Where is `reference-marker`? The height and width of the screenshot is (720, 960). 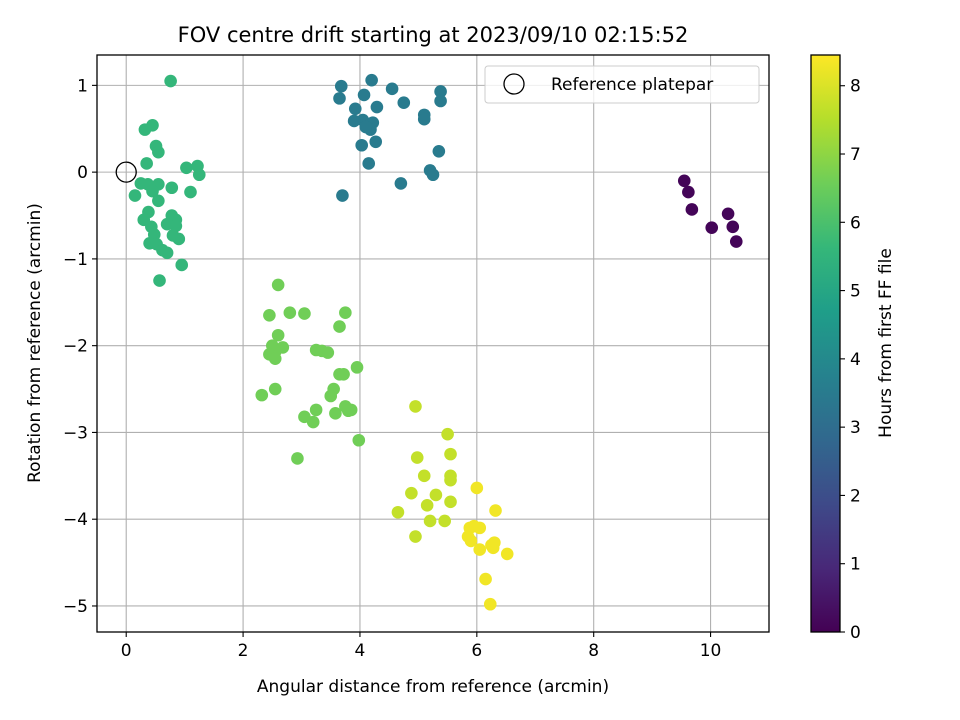 reference-marker is located at coordinates (126, 172).